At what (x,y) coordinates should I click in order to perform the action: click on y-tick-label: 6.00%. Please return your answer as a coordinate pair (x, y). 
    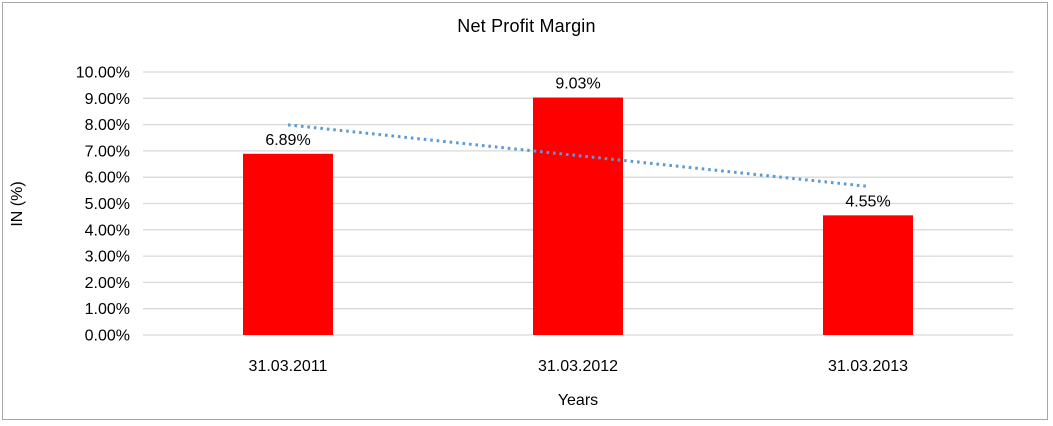
    Looking at the image, I should click on (107, 178).